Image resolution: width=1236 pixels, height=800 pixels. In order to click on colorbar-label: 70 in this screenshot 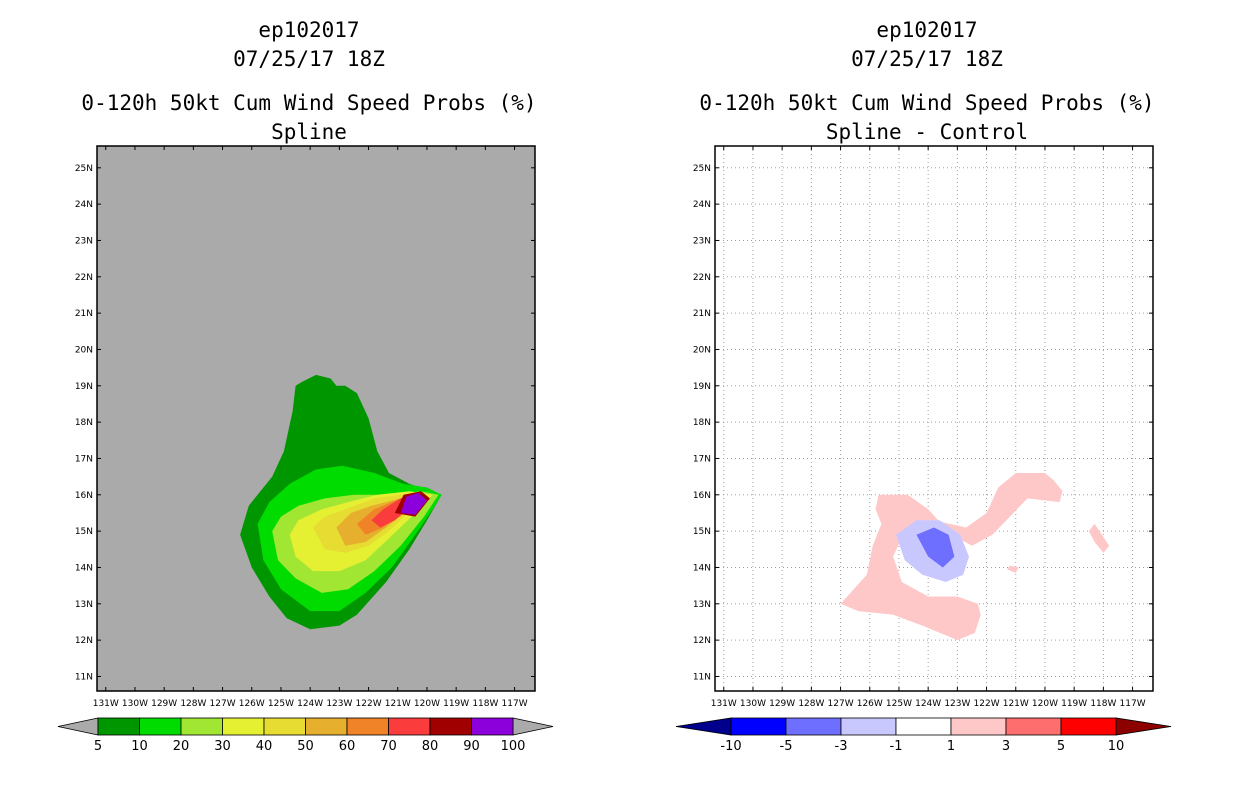, I will do `click(388, 746)`.